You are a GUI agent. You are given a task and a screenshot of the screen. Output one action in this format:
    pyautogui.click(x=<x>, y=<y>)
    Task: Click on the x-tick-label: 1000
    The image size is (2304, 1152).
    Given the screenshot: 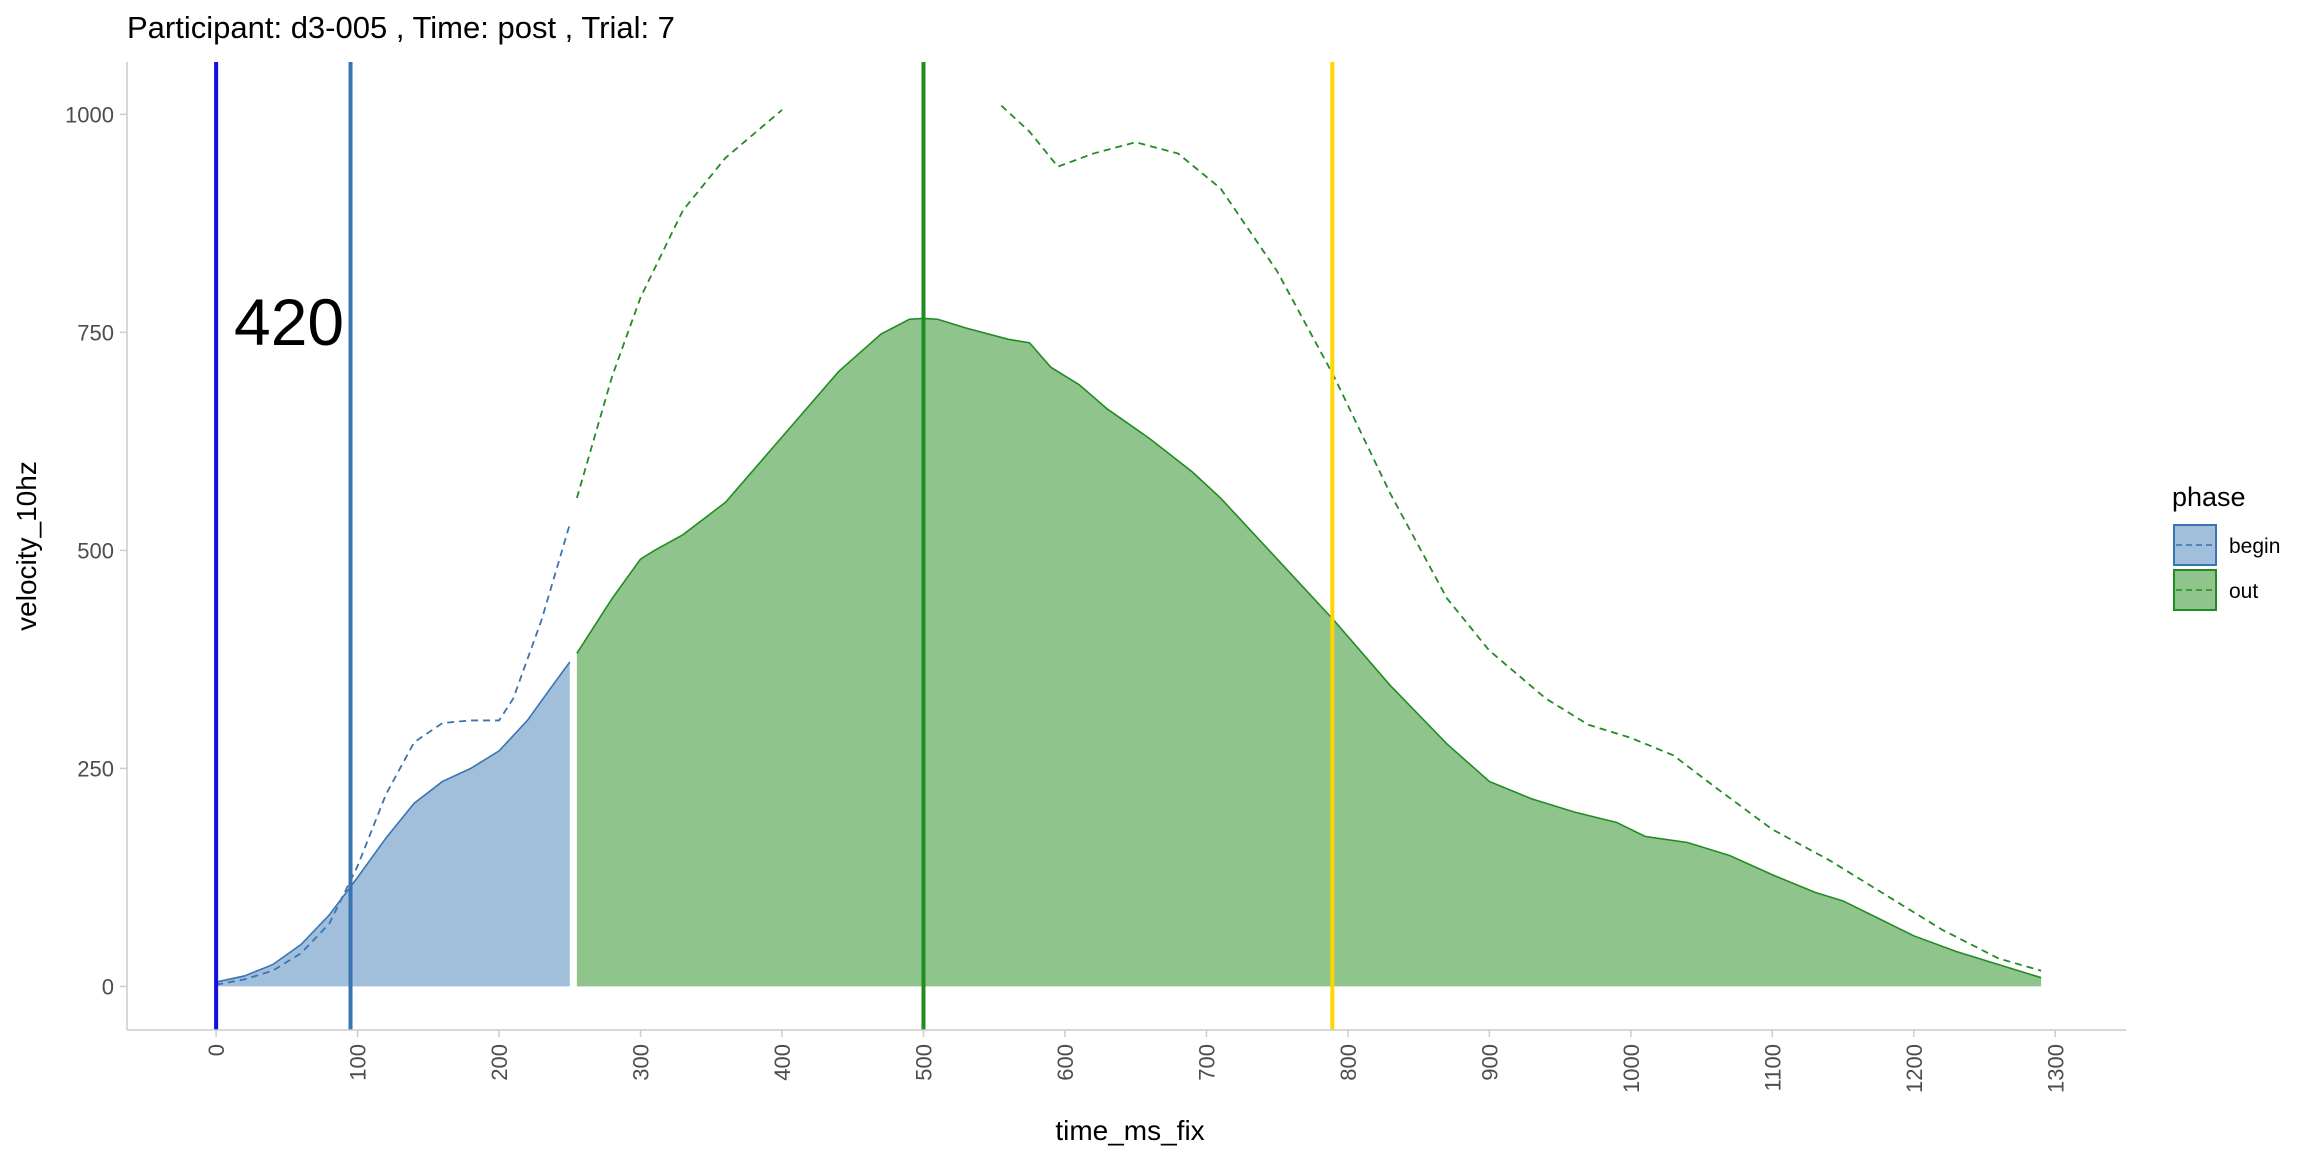 What is the action you would take?
    pyautogui.click(x=1631, y=1068)
    